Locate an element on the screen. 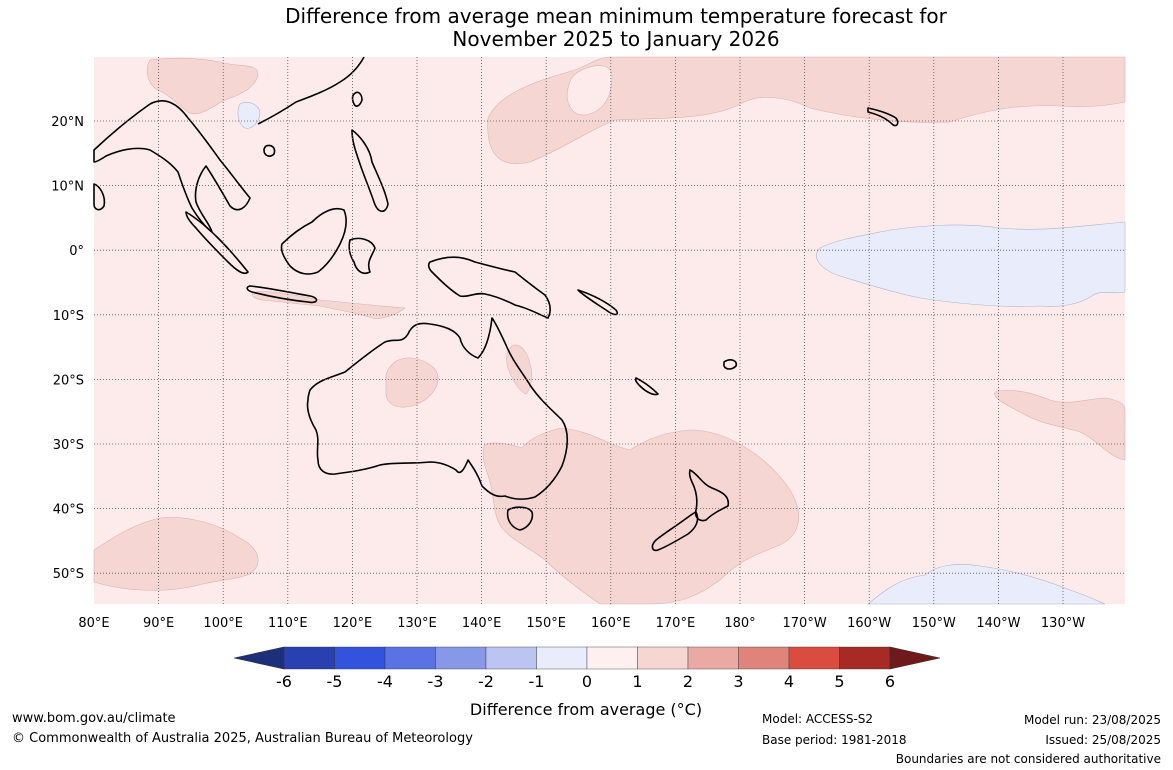 The height and width of the screenshot is (770, 1173). model-name: Model: ACCESS-S2 is located at coordinates (818, 719).